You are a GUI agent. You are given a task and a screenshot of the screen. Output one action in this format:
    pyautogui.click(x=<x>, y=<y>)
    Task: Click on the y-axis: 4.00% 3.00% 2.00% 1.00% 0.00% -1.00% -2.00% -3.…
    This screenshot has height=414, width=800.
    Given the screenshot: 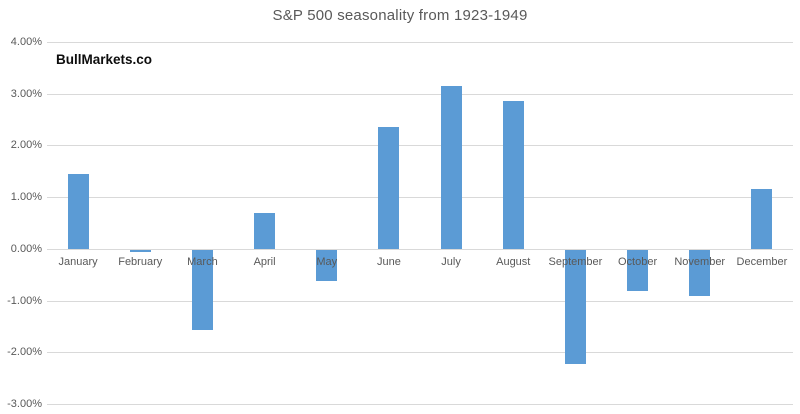 What is the action you would take?
    pyautogui.click(x=21, y=223)
    